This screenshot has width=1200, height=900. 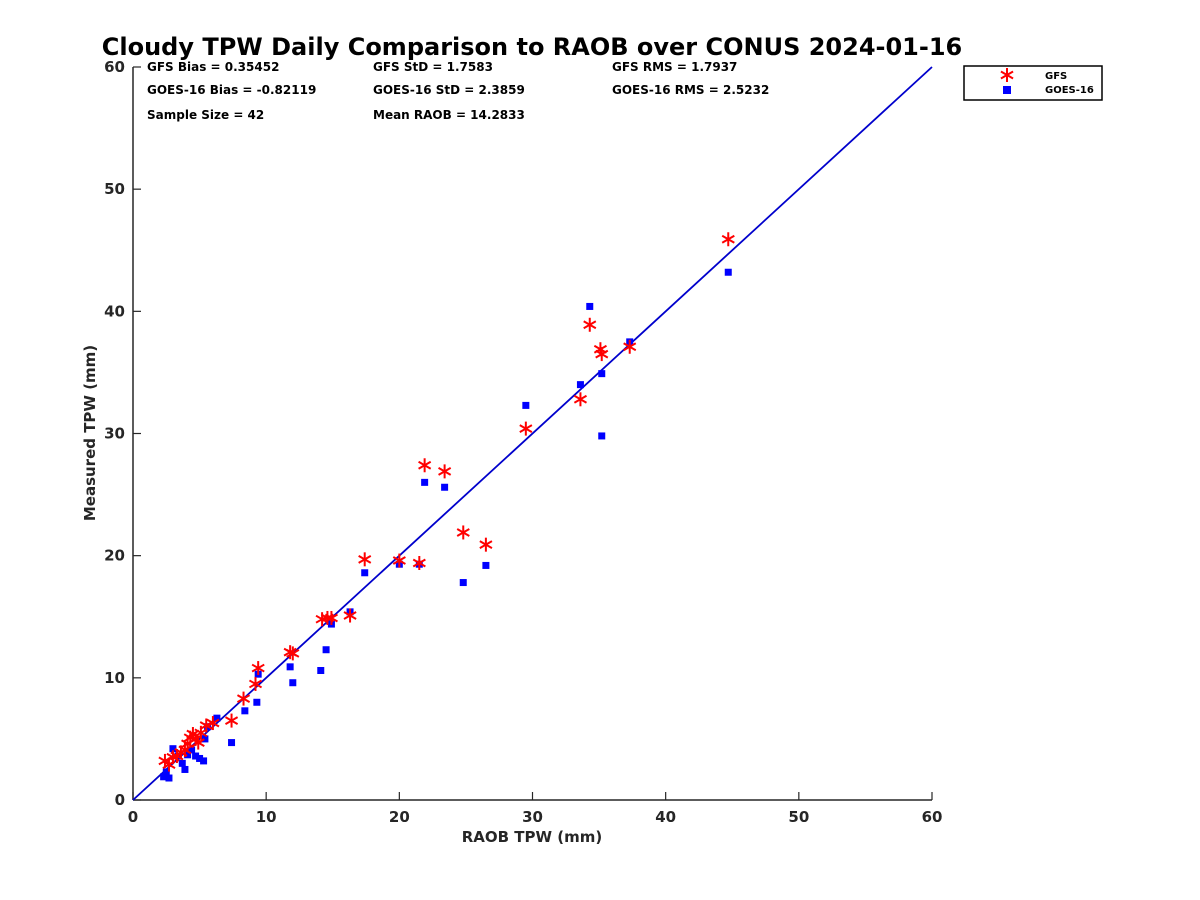 What do you see at coordinates (449, 90) in the screenshot?
I see `stat-goes-std: GOES-16 StD = 2.3859` at bounding box center [449, 90].